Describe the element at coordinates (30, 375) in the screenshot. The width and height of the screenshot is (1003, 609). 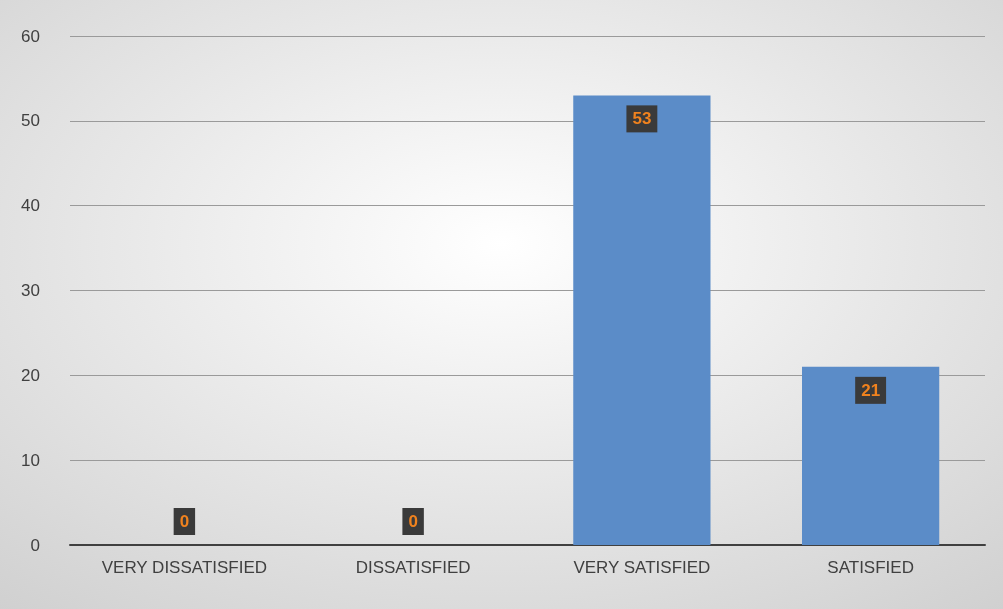
I see `y-tick-label: 20` at that location.